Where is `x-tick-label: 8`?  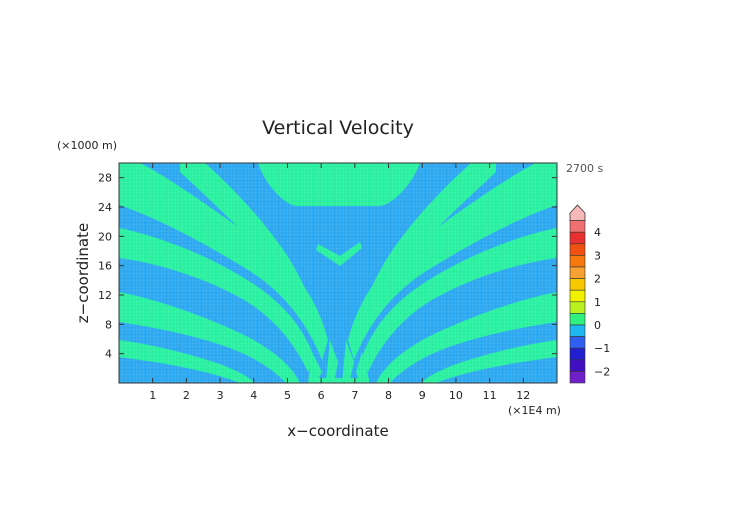
x-tick-label: 8 is located at coordinates (388, 395).